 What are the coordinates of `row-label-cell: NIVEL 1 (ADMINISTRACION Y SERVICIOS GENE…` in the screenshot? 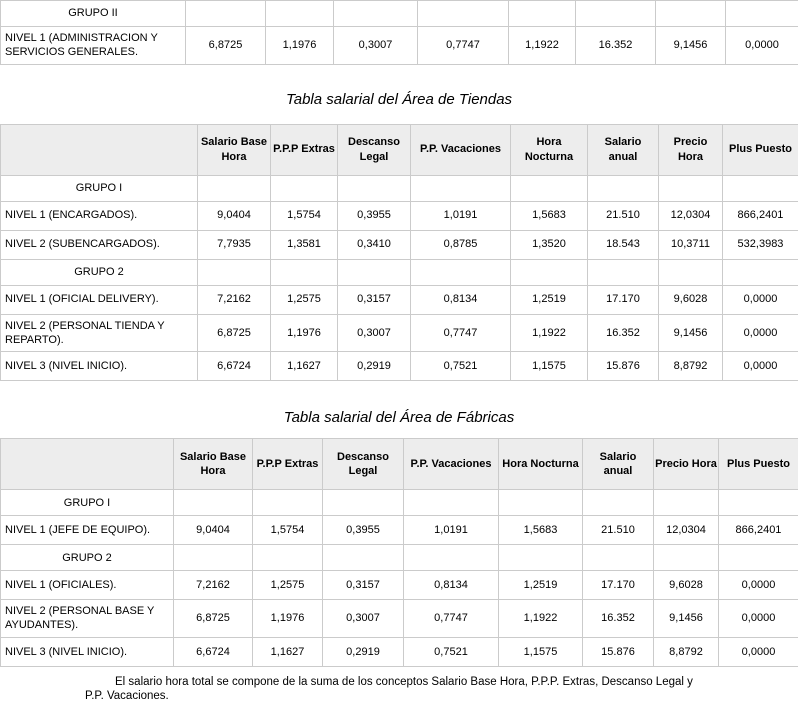 It's located at (93, 46).